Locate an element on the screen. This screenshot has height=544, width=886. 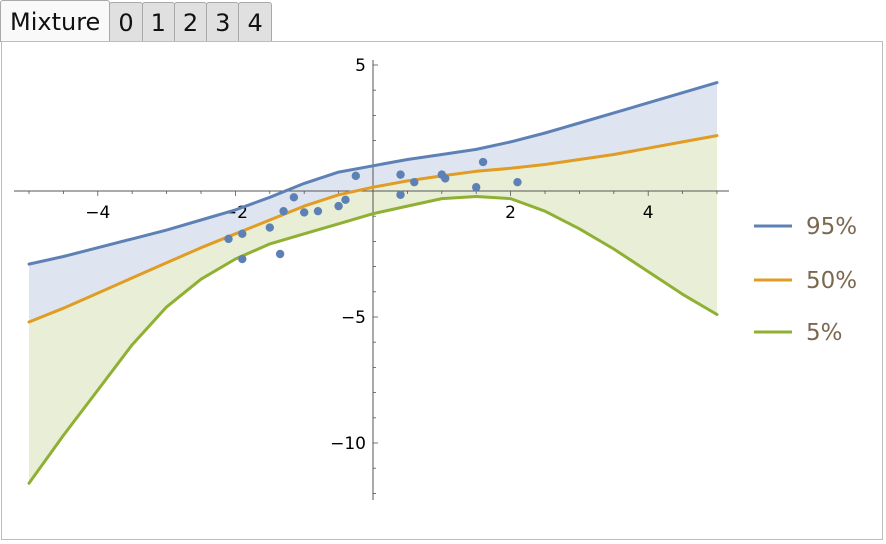
x-tick-label: −4 is located at coordinates (97, 213).